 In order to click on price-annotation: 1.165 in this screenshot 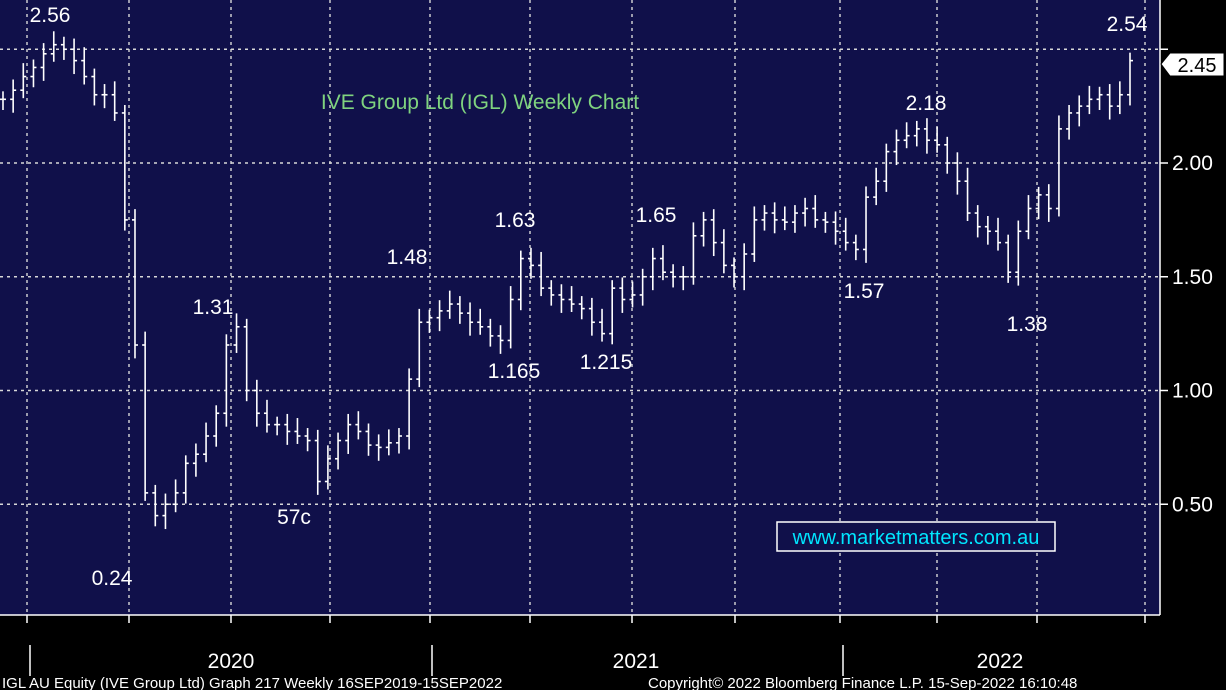, I will do `click(514, 371)`.